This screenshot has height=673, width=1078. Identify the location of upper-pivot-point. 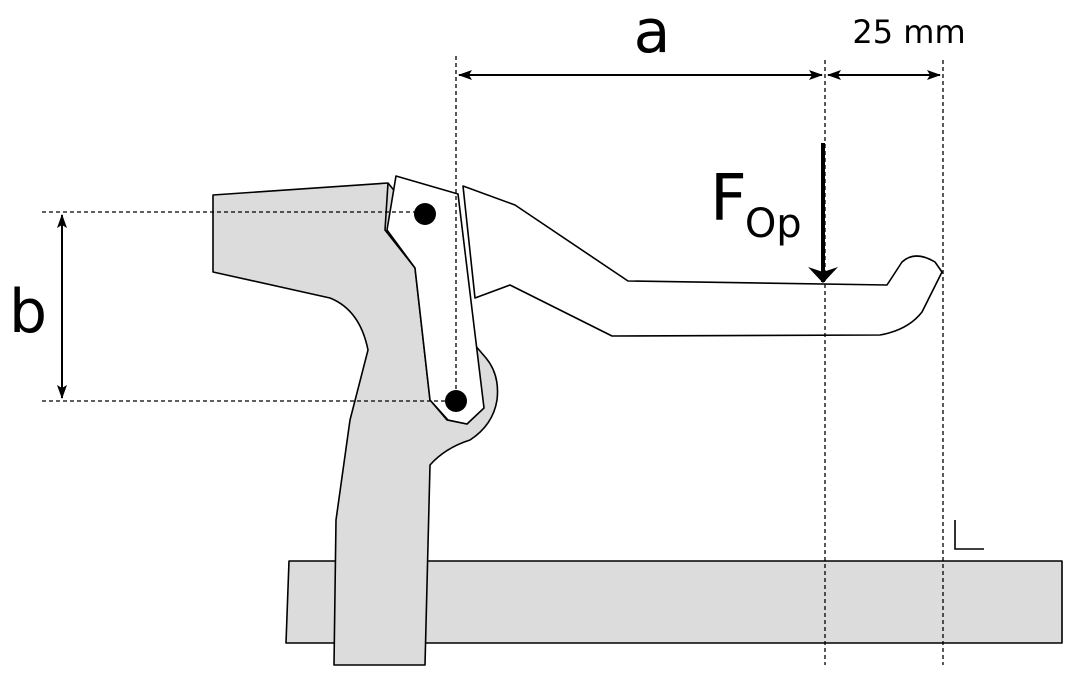
(425, 214).